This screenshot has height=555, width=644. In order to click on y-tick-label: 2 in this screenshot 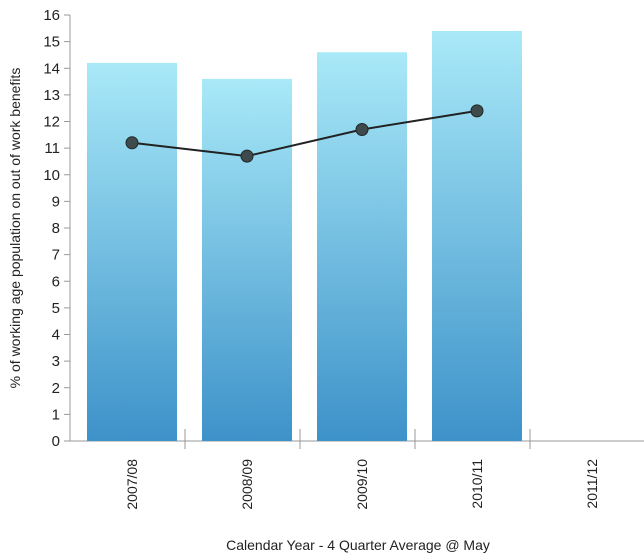, I will do `click(56, 388)`.